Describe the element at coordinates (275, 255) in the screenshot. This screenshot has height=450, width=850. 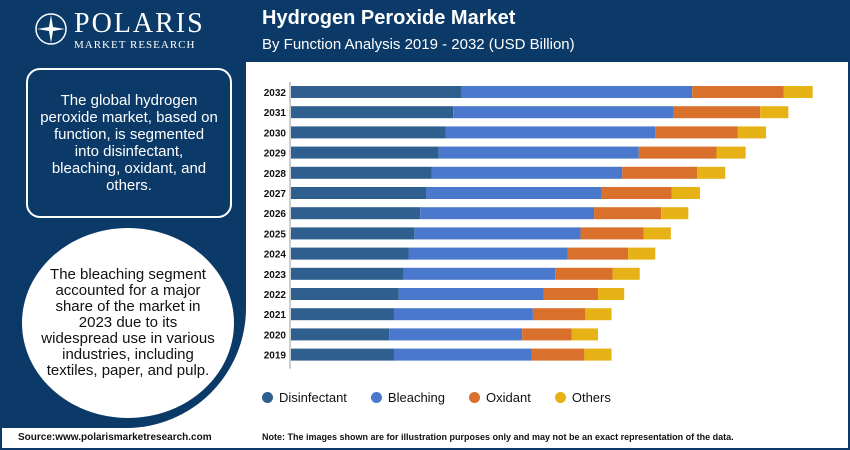
I see `y-tick-label: 2024` at that location.